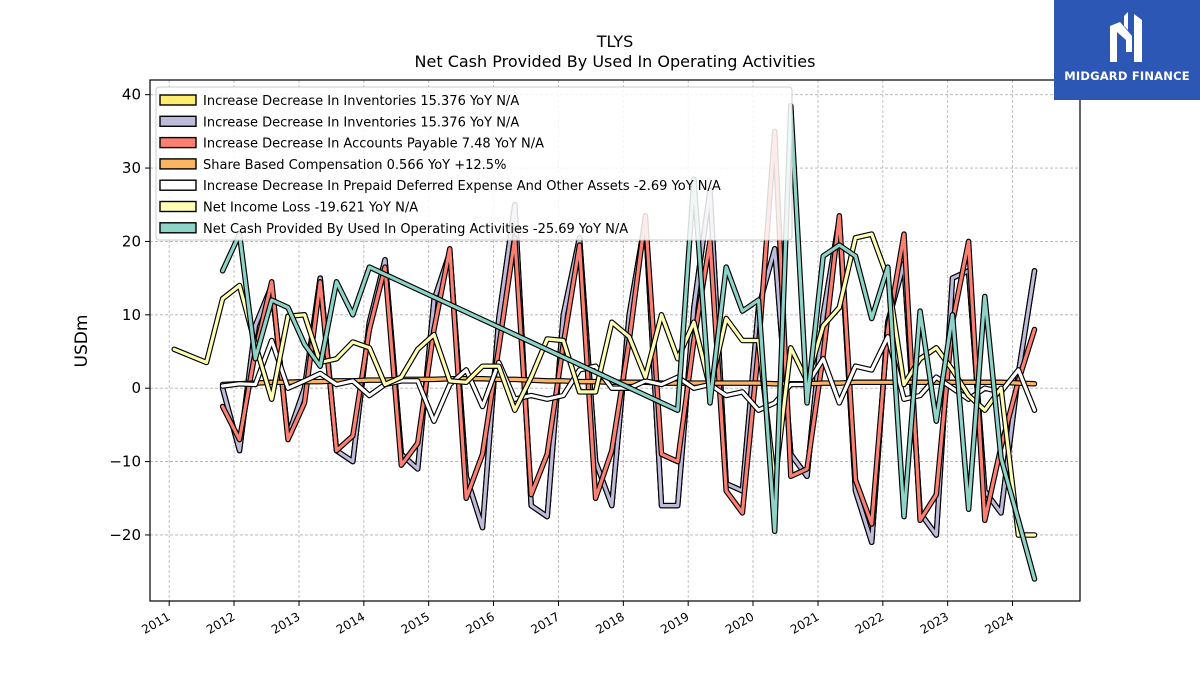 This screenshot has height=675, width=1200. Describe the element at coordinates (136, 388) in the screenshot. I see `y-tick-label: 0` at that location.